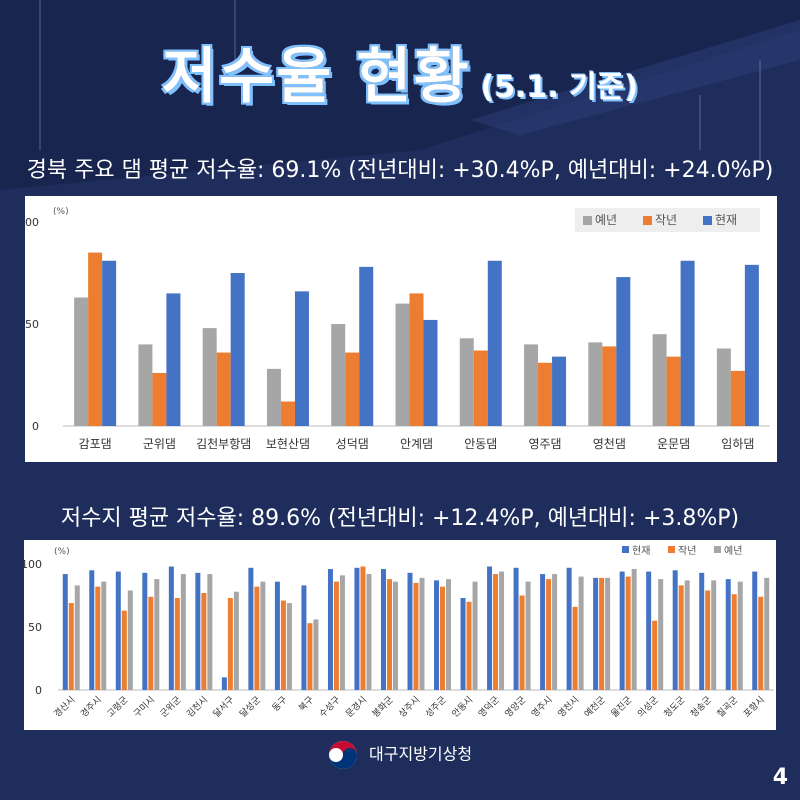  Describe the element at coordinates (621, 706) in the screenshot. I see `x-tick-label: 울진군` at that location.